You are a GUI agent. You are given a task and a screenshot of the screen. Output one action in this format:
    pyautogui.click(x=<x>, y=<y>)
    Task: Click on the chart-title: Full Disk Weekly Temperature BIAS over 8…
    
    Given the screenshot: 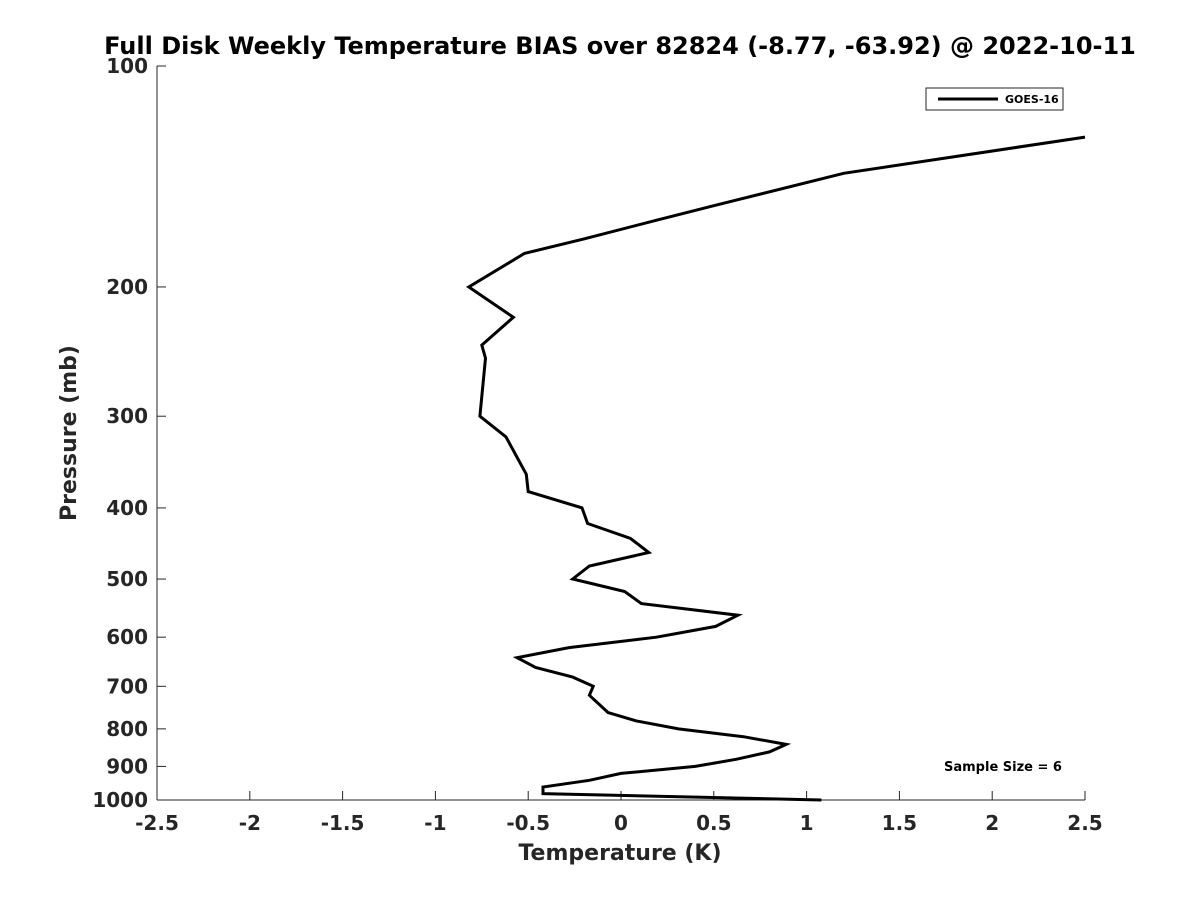 What is the action you would take?
    pyautogui.click(x=620, y=46)
    